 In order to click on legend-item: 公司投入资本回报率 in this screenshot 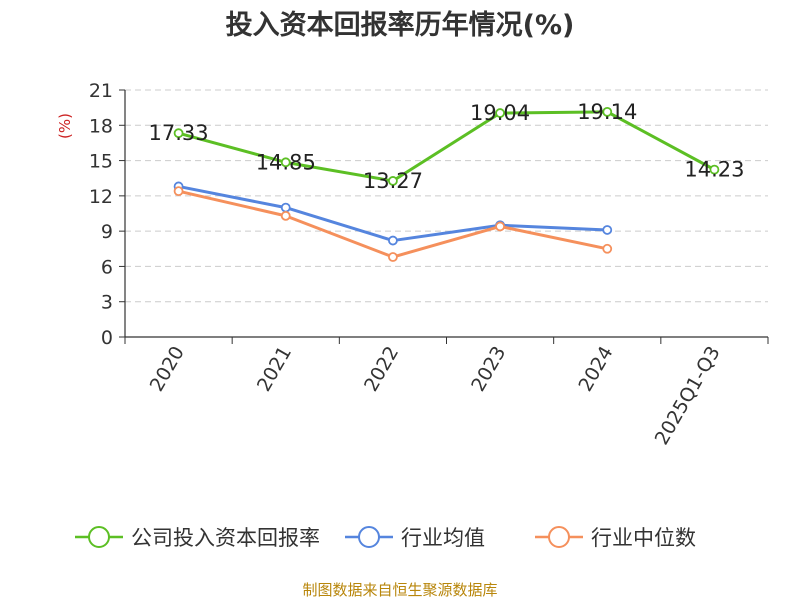, I will do `click(197, 538)`.